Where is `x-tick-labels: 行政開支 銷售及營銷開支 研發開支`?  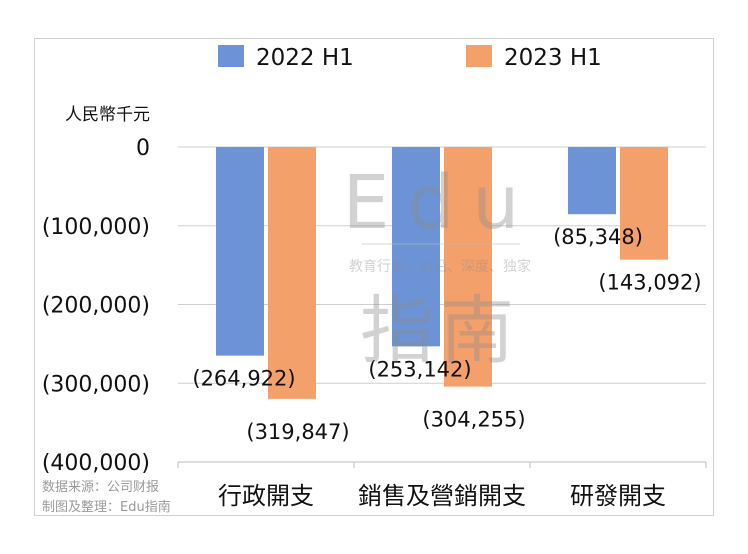 x-tick-labels: 行政開支 銷售及營銷開支 研發開支 is located at coordinates (442, 496).